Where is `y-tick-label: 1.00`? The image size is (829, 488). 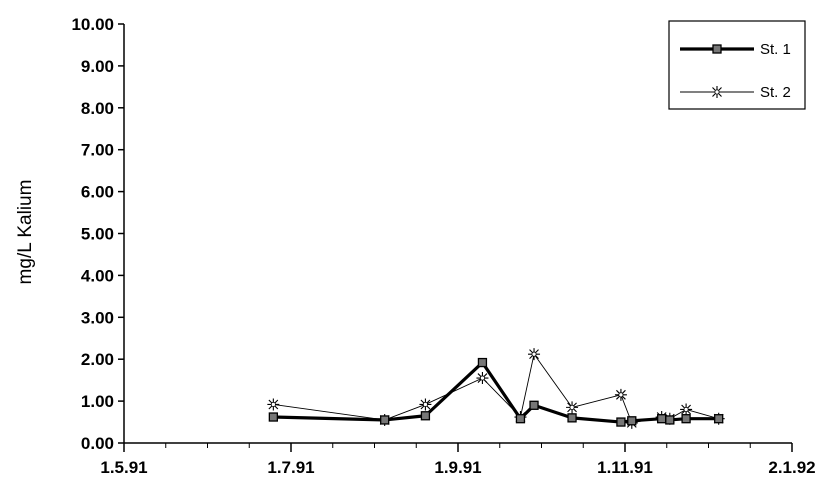 y-tick-label: 1.00 is located at coordinates (97, 401).